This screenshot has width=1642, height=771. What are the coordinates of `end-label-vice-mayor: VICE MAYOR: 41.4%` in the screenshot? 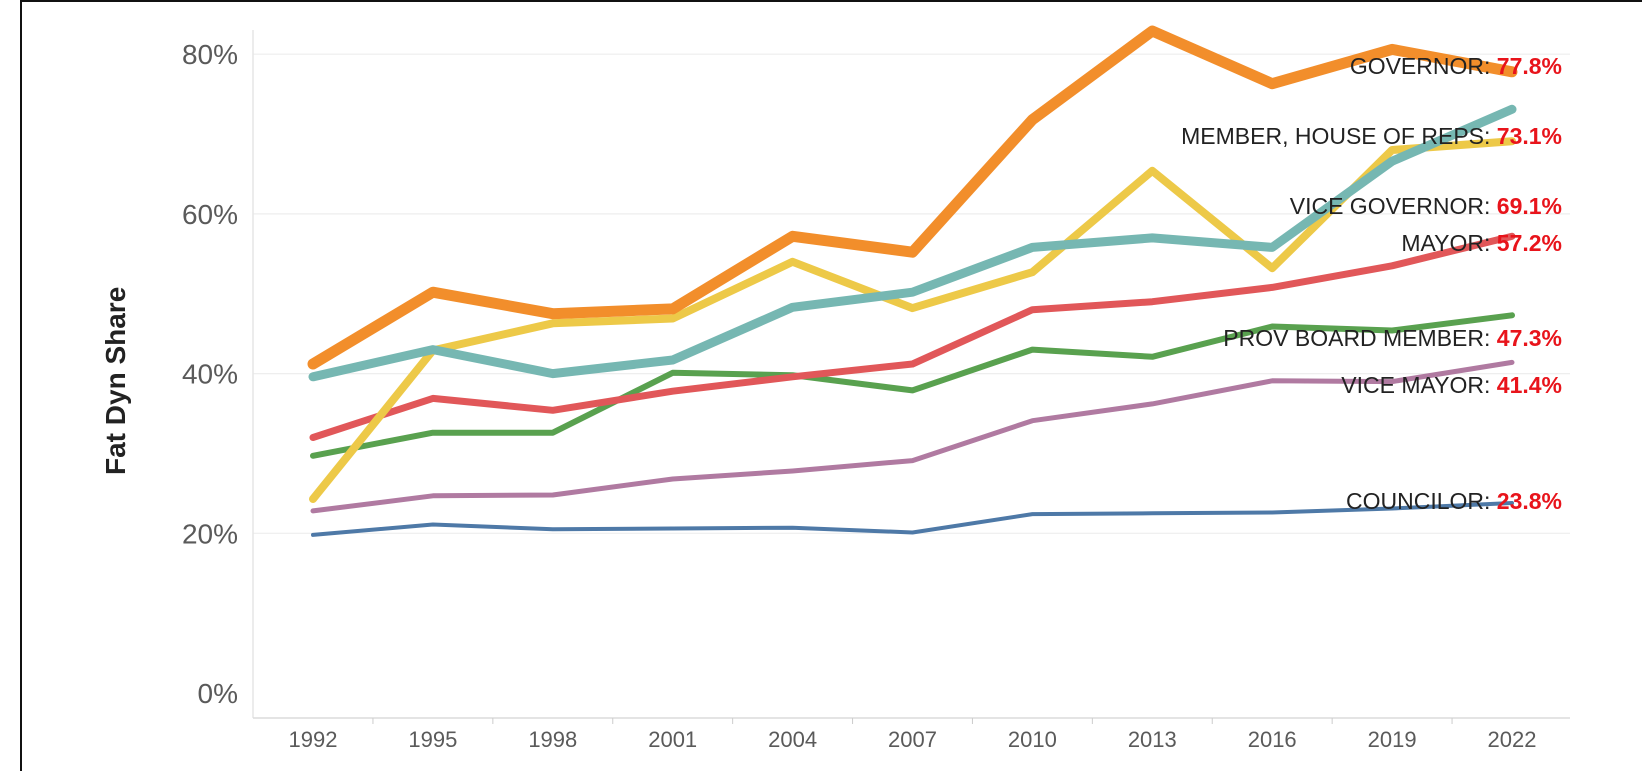 It's located at (1451, 385).